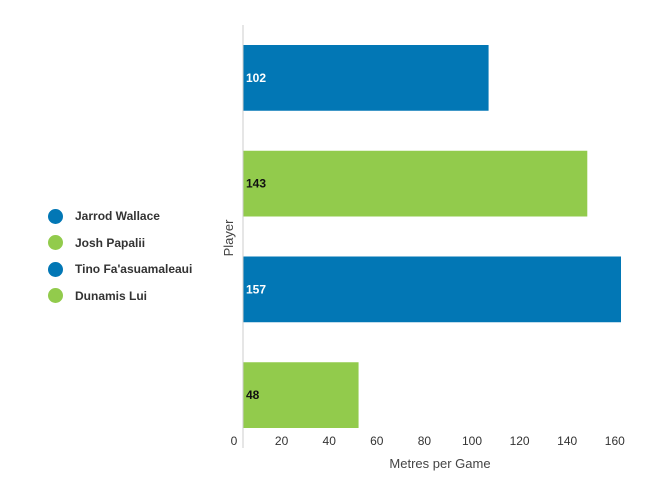 The image size is (665, 478). I want to click on x-tick-label-8: 160, so click(615, 441).